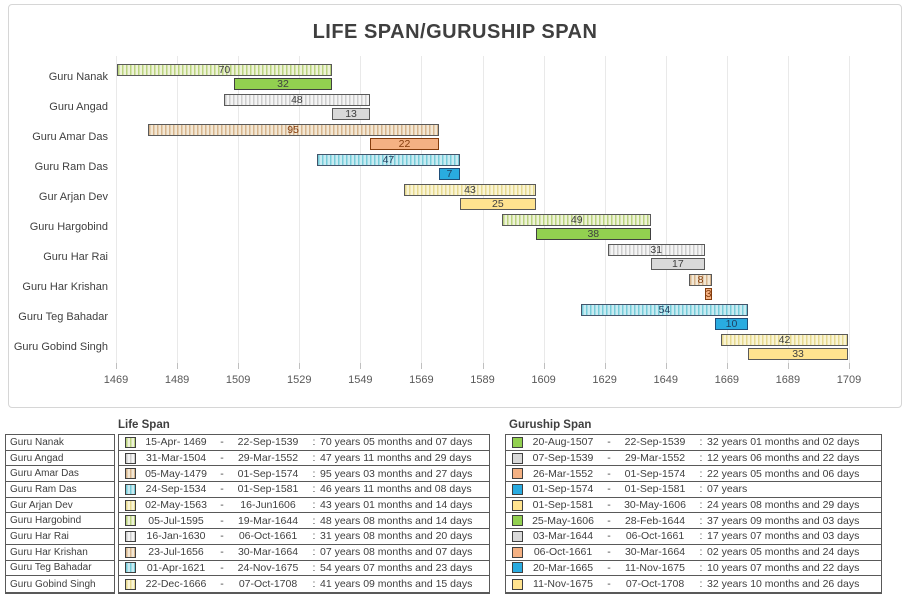 The image size is (910, 599). I want to click on table-row: Gur Arjan Dev, so click(60, 506).